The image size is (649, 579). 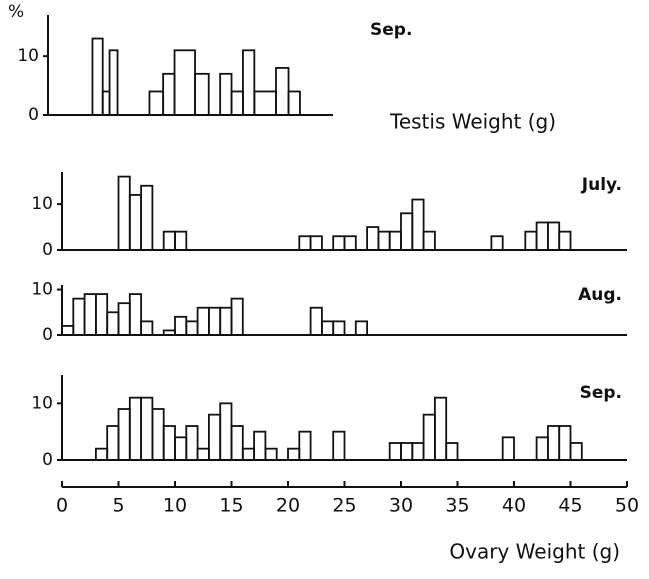 I want to click on panel-title: July., so click(x=601, y=185).